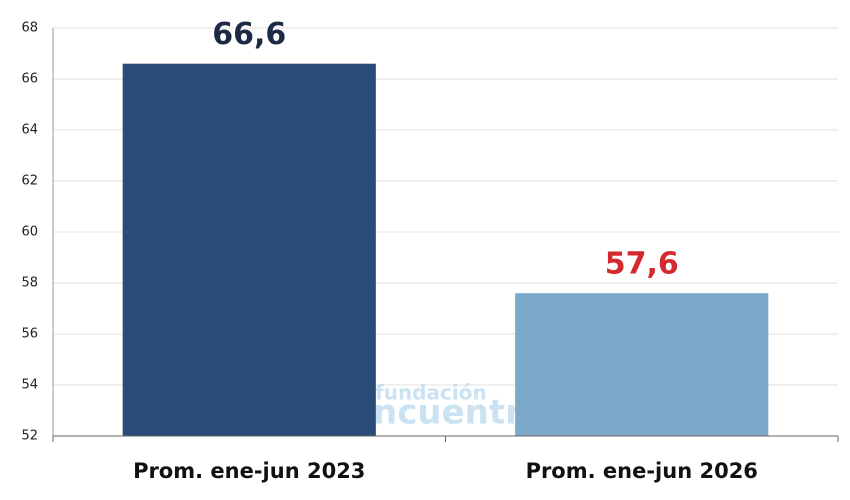 This screenshot has width=850, height=500. I want to click on value-label: 57,6, so click(642, 264).